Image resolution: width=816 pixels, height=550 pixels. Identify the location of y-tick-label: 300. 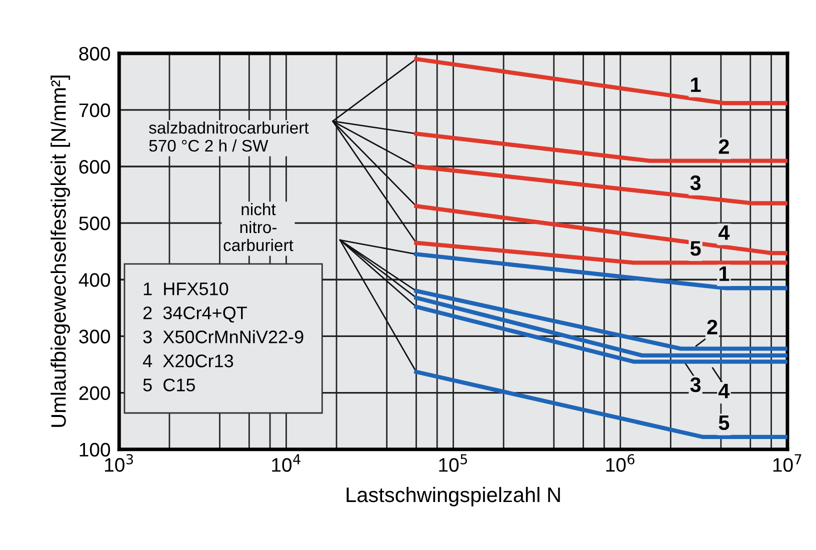
(94, 337).